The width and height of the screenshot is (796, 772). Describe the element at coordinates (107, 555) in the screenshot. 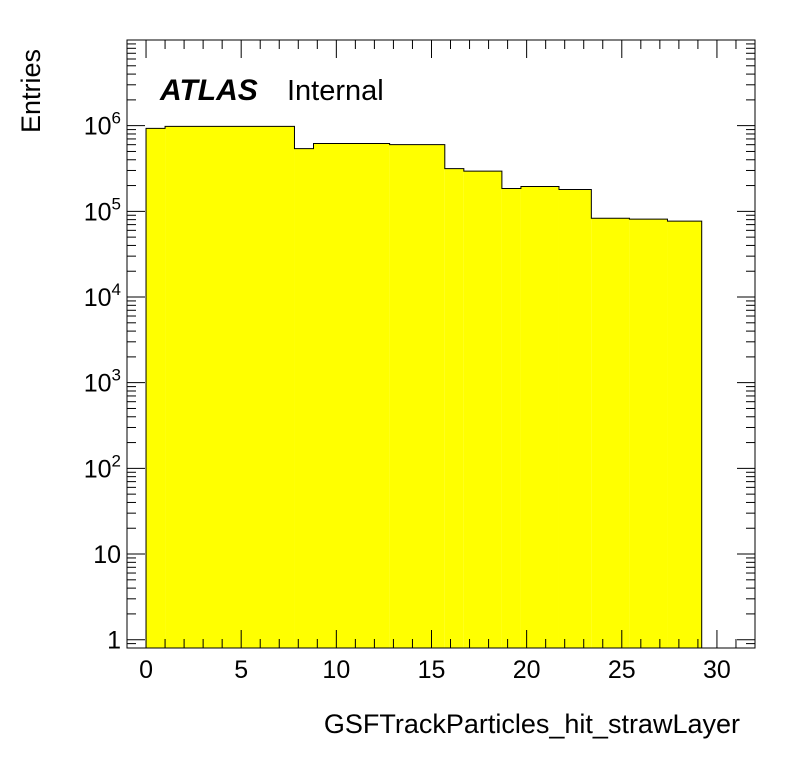

I see `y-tick-label: 10` at that location.